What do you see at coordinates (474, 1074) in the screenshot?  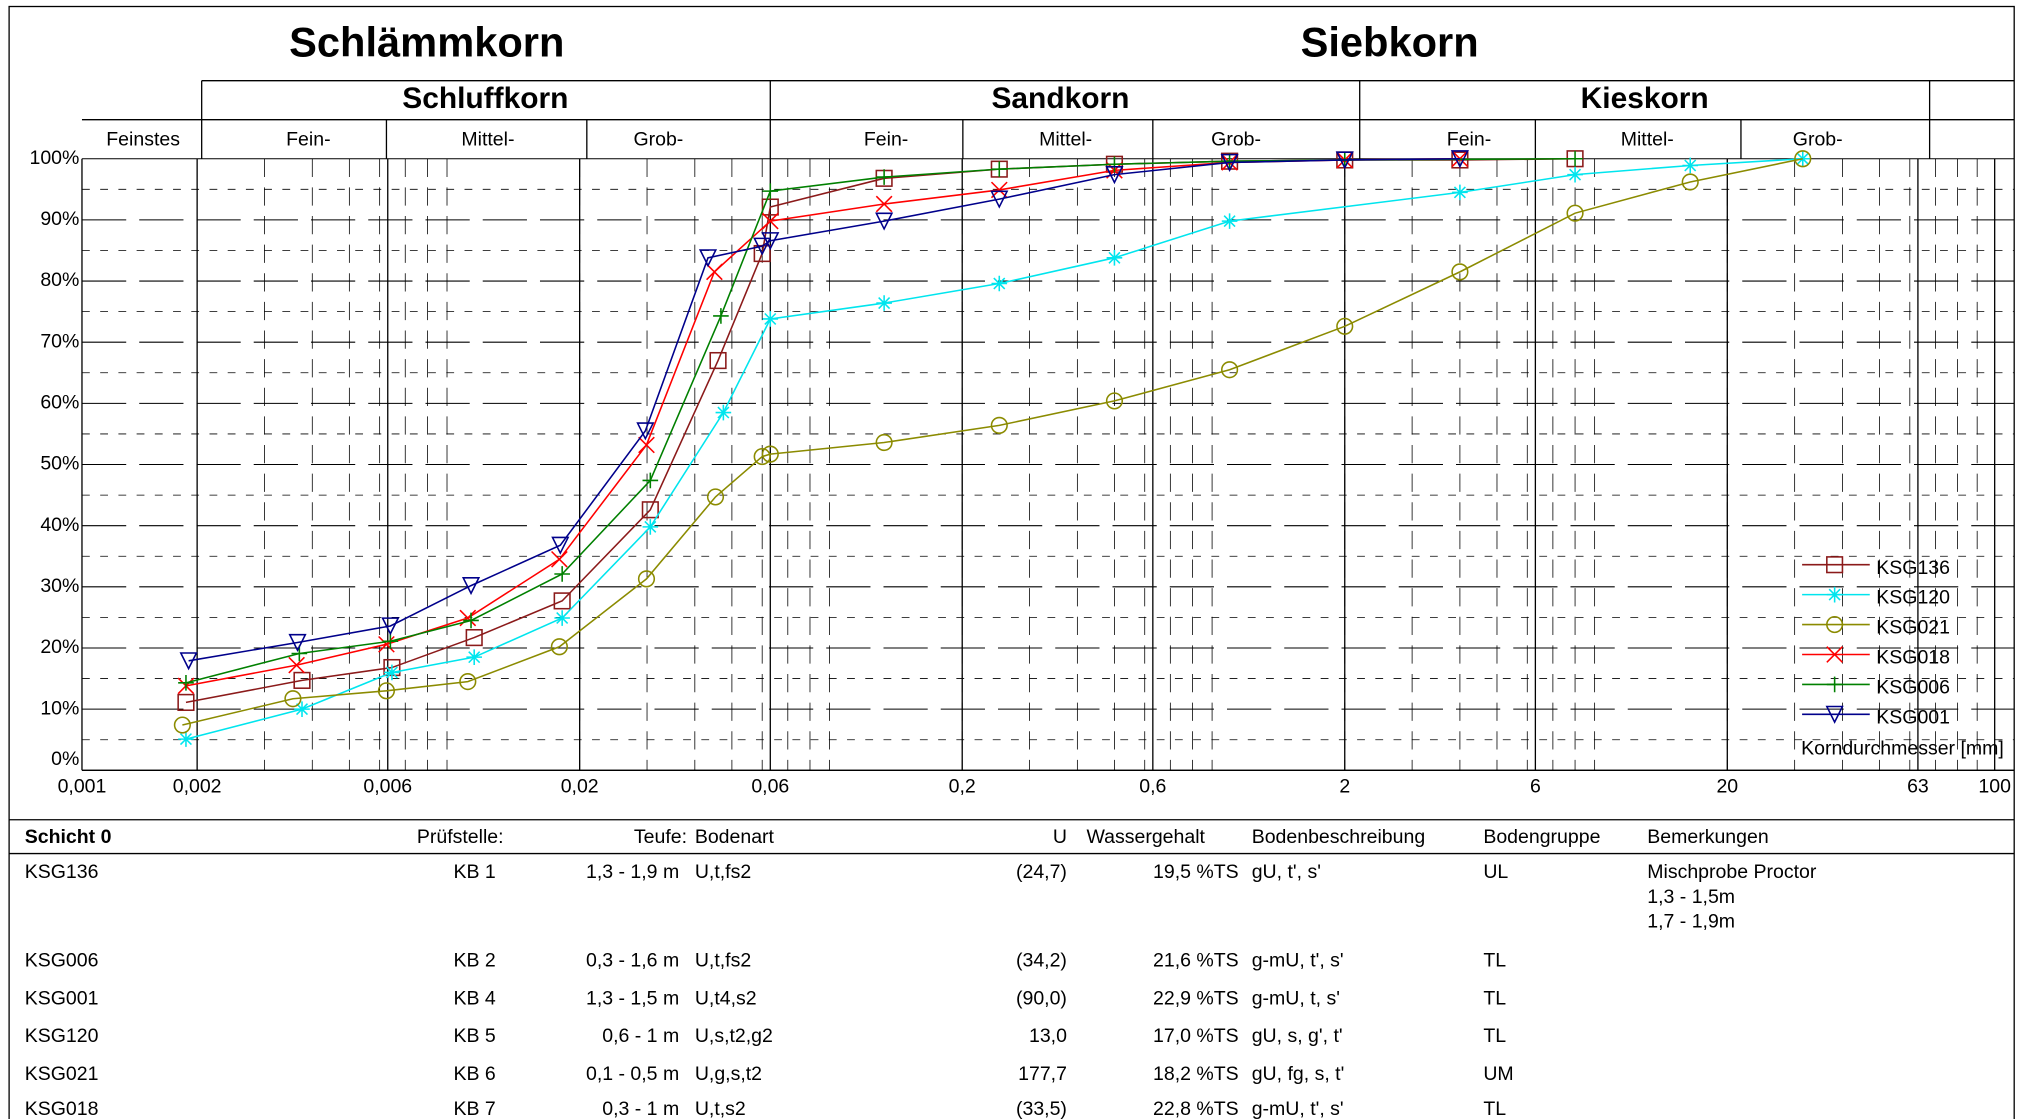 I see `table-cell: KB 6` at bounding box center [474, 1074].